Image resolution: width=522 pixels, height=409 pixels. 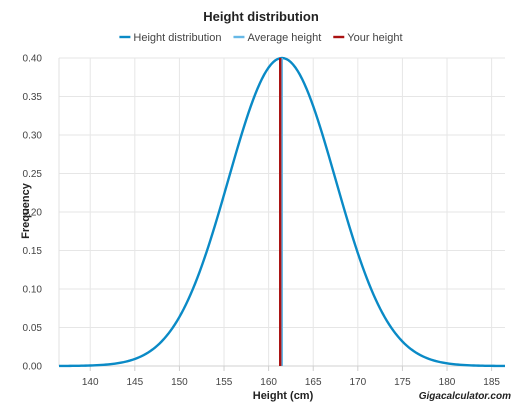 What do you see at coordinates (134, 382) in the screenshot?
I see `x-tick-label-1: 145` at bounding box center [134, 382].